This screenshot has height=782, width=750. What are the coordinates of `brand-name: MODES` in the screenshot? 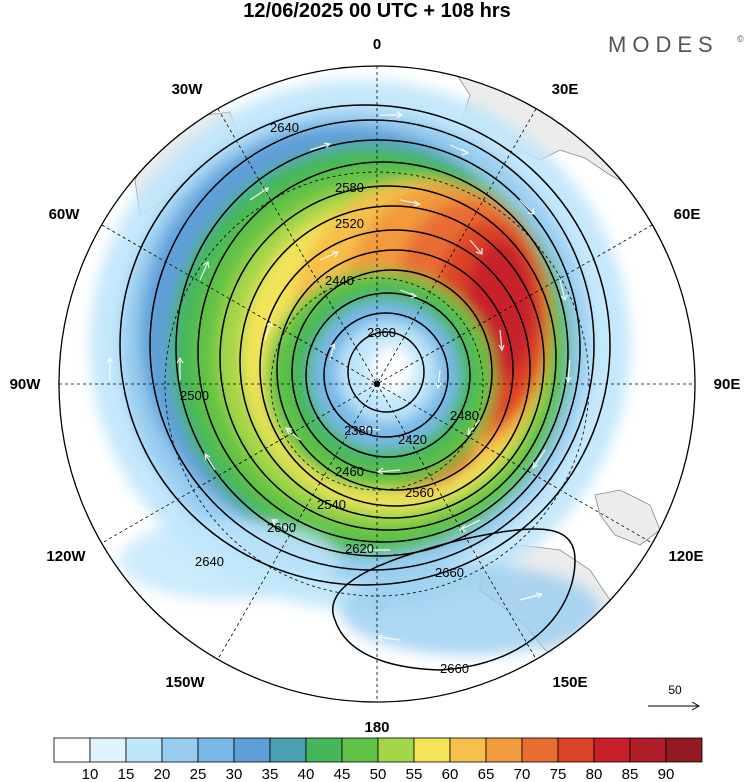 It's located at (663, 44).